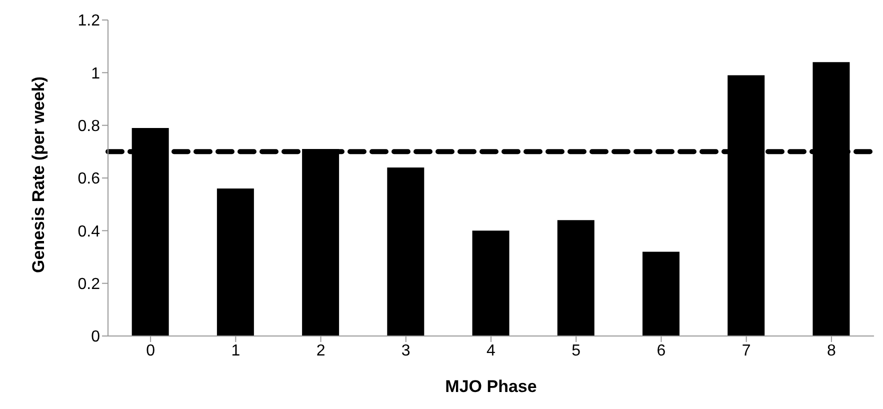 The height and width of the screenshot is (409, 883). What do you see at coordinates (491, 386) in the screenshot?
I see `x-axis-title: MJO Phase` at bounding box center [491, 386].